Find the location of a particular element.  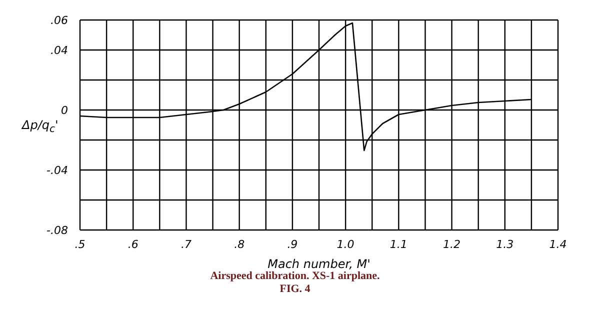

y-tick-label: 0 is located at coordinates (64, 110).